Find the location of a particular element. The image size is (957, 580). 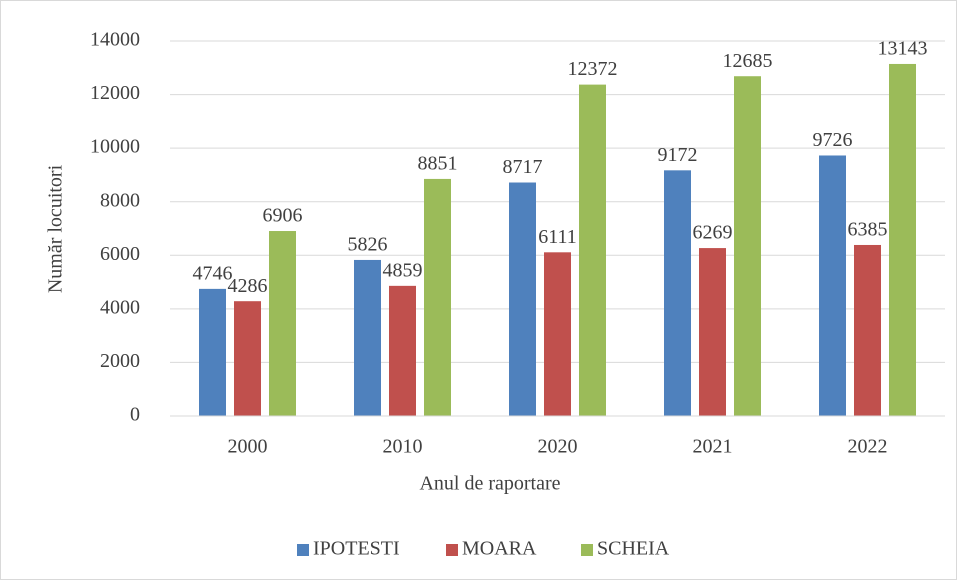

x-tick-label: 2000 is located at coordinates (248, 447).